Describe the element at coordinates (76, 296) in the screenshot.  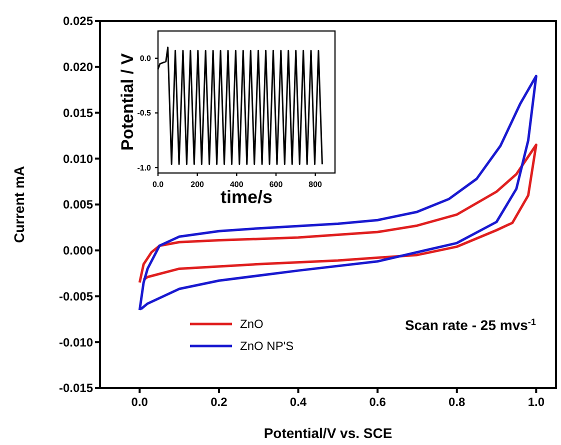
I see `y-tick-label: -0.005` at that location.